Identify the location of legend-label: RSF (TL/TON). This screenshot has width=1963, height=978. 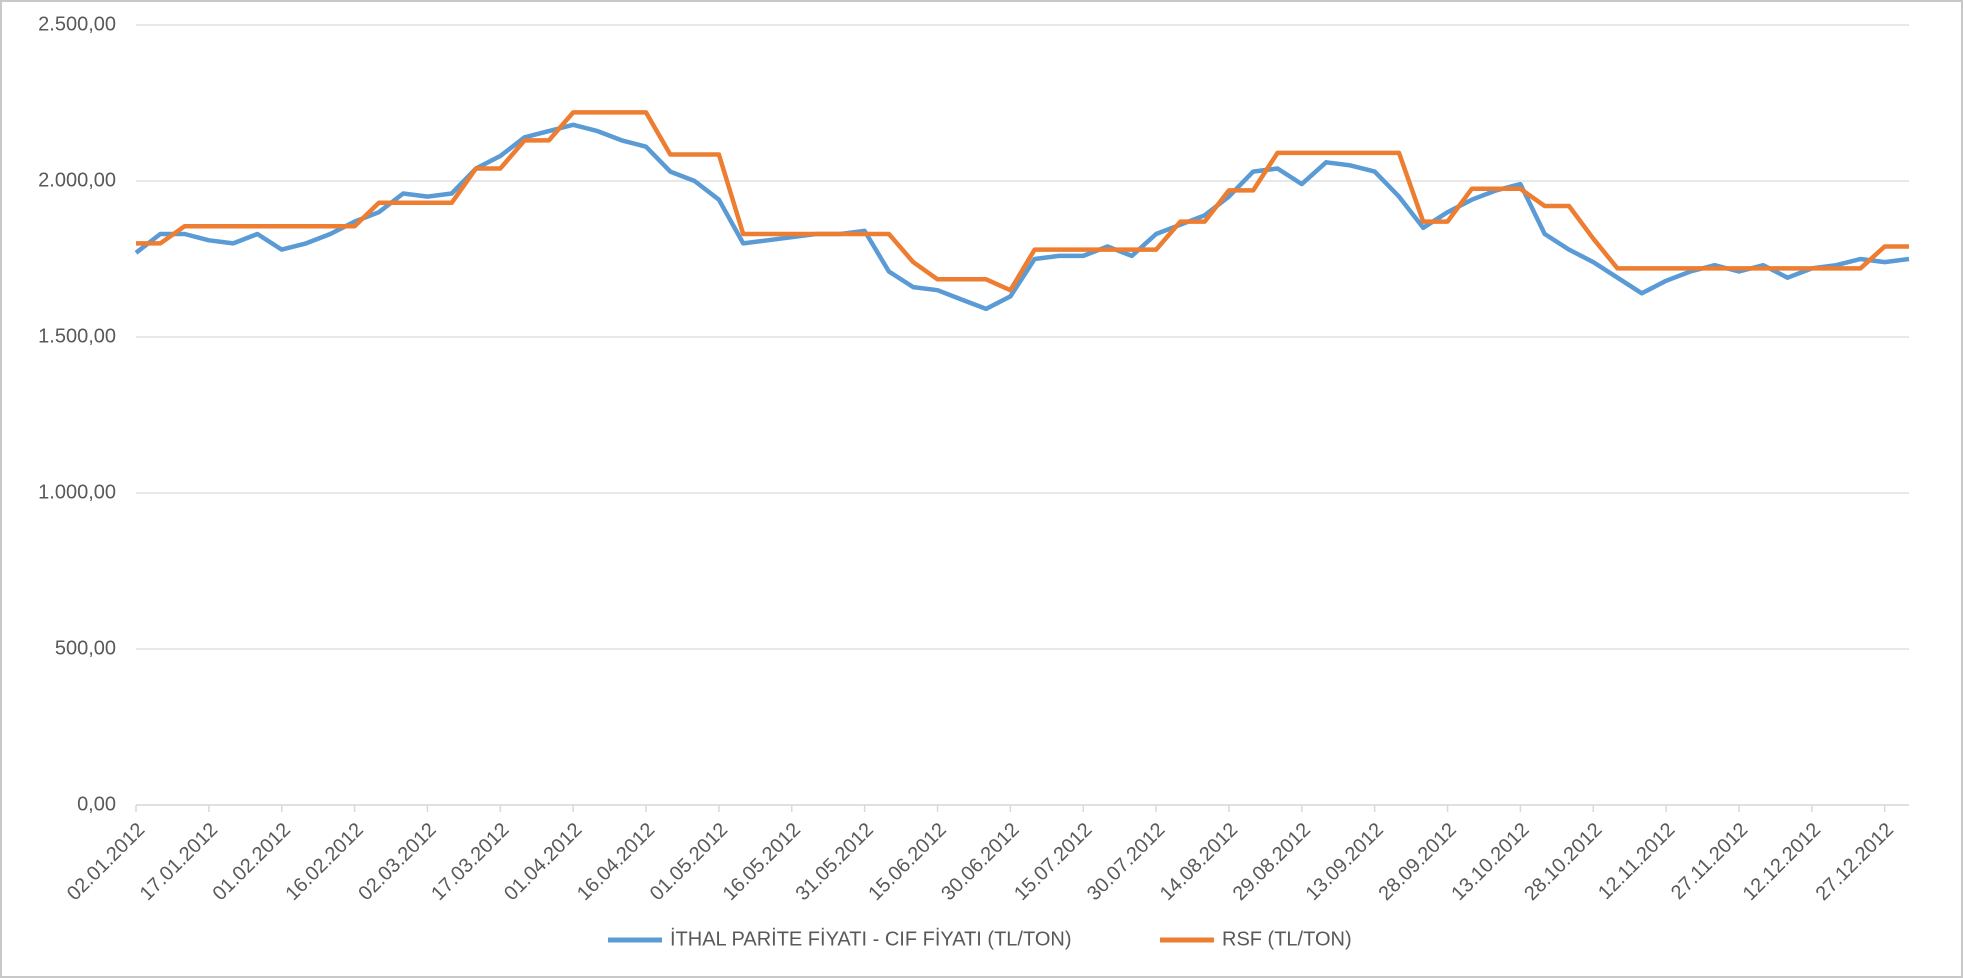
(1287, 939).